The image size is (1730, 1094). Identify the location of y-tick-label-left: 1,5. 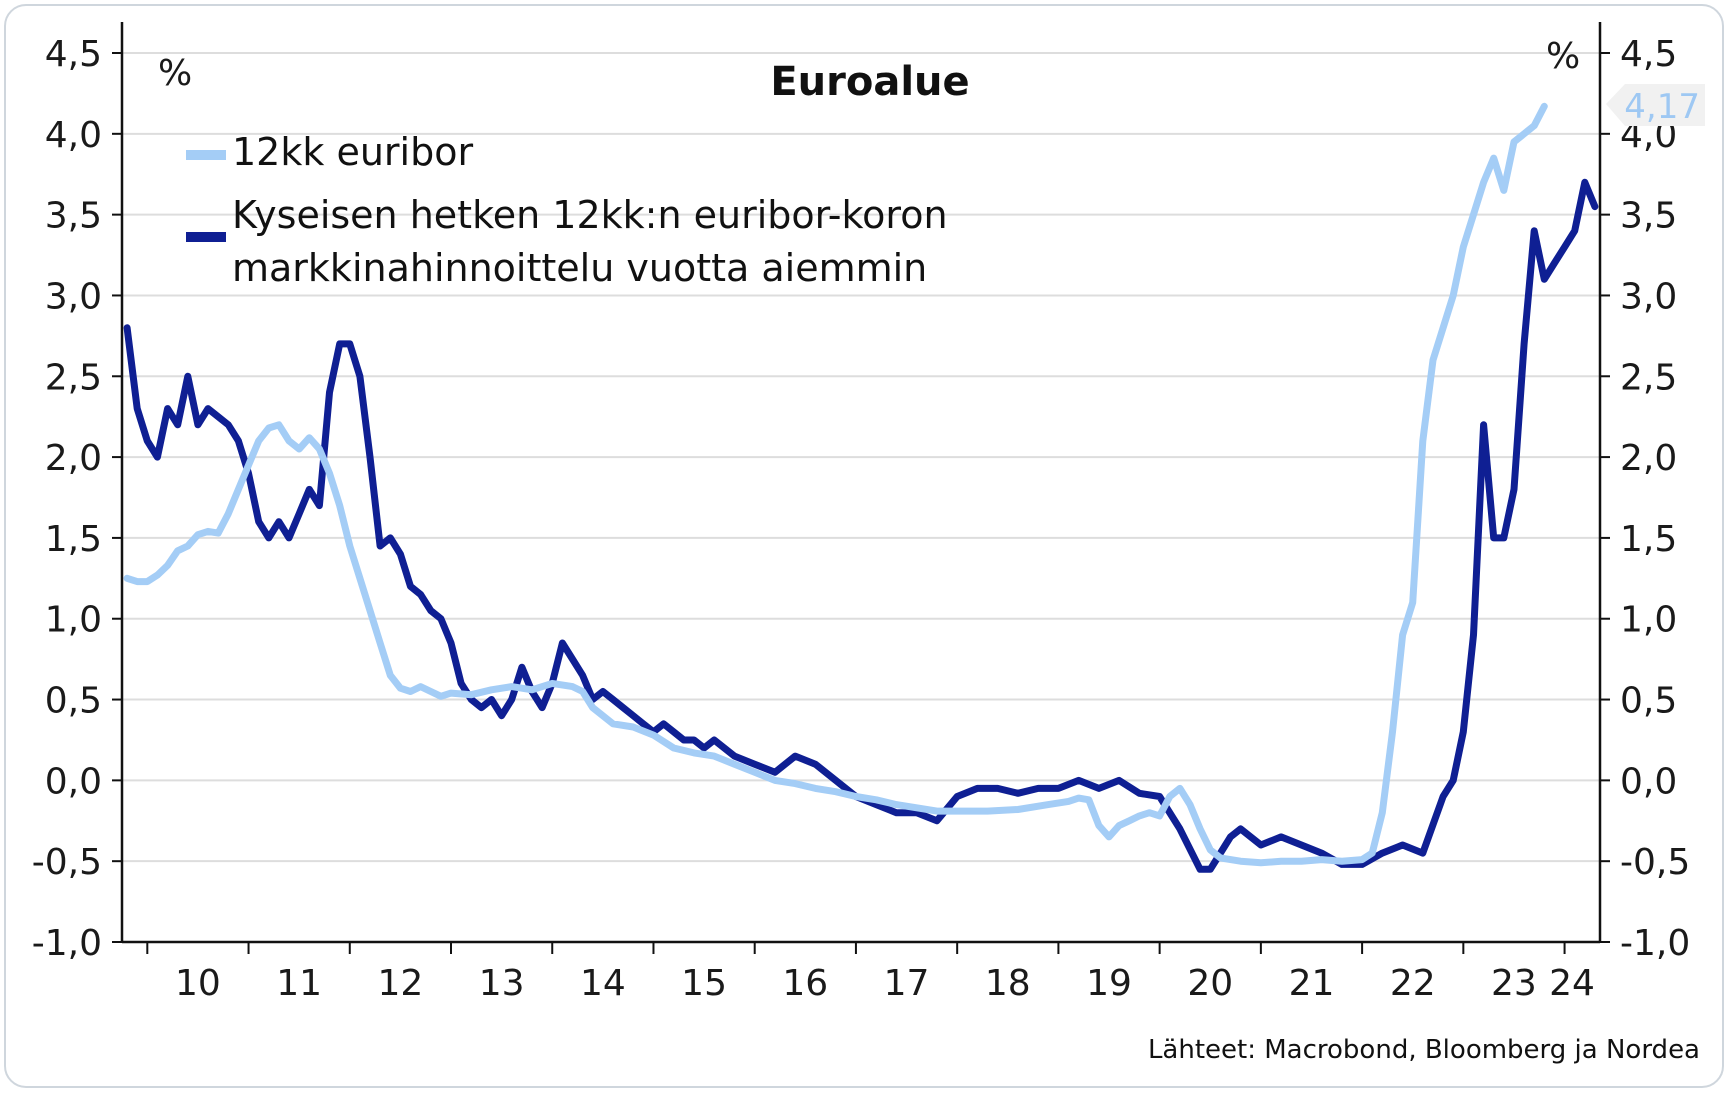
(73, 539).